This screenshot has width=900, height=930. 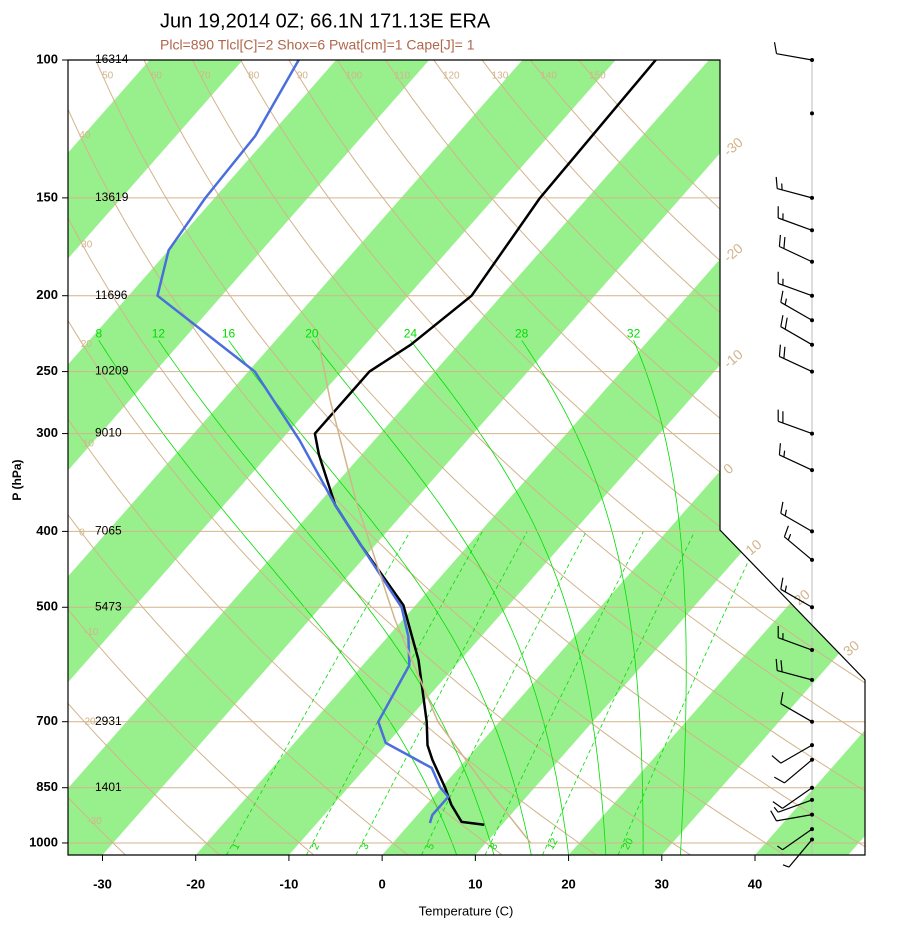 What do you see at coordinates (159, 333) in the screenshot?
I see `moist-adiabat-label: 12` at bounding box center [159, 333].